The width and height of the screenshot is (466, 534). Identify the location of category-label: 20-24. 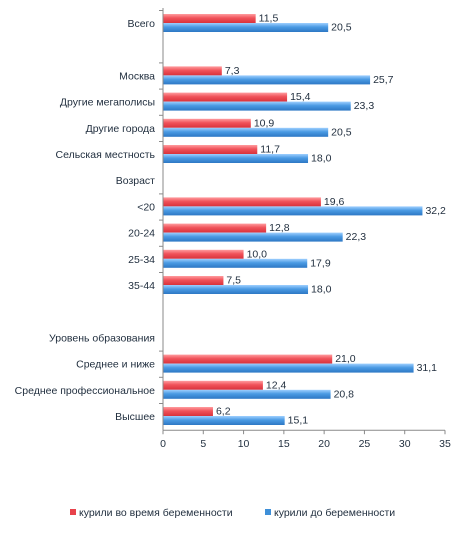
(141, 234).